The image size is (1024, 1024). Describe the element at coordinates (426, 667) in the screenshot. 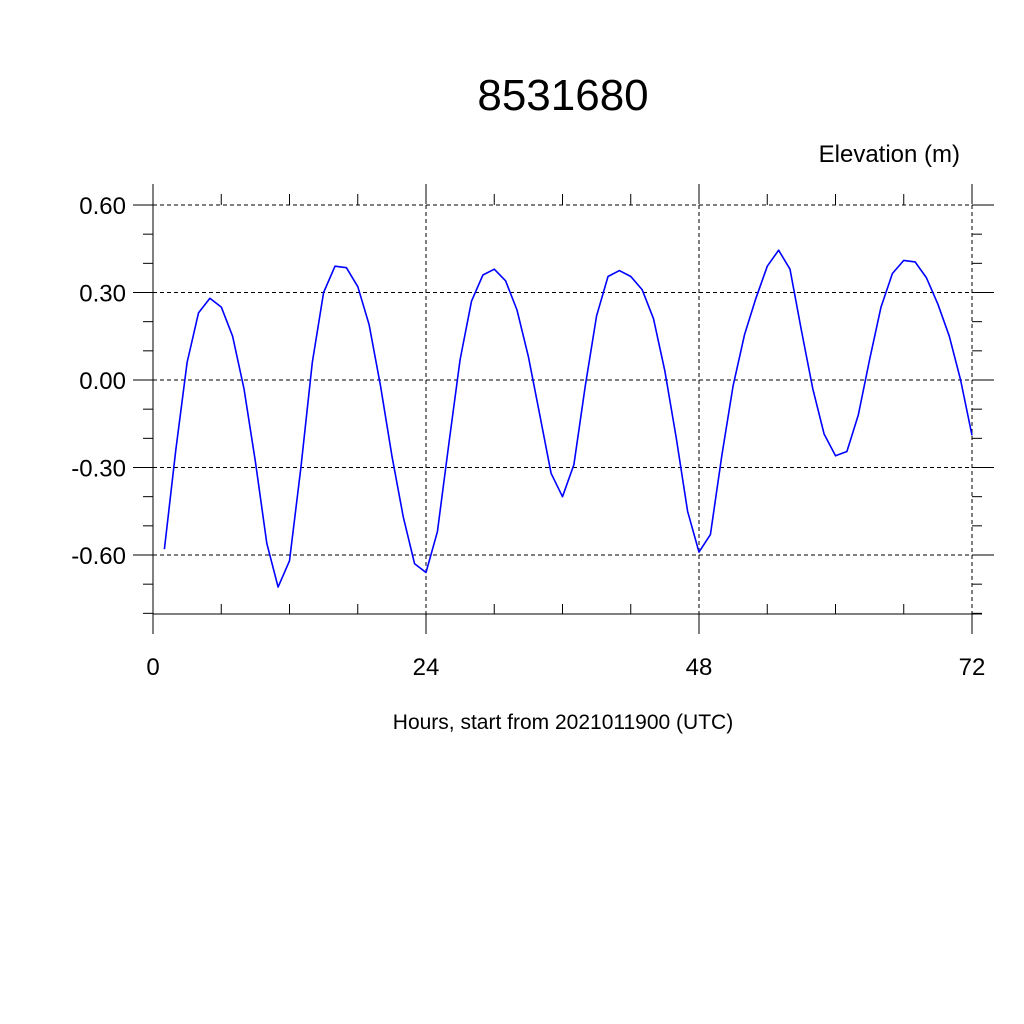

I see `x-tick-label: 24` at that location.